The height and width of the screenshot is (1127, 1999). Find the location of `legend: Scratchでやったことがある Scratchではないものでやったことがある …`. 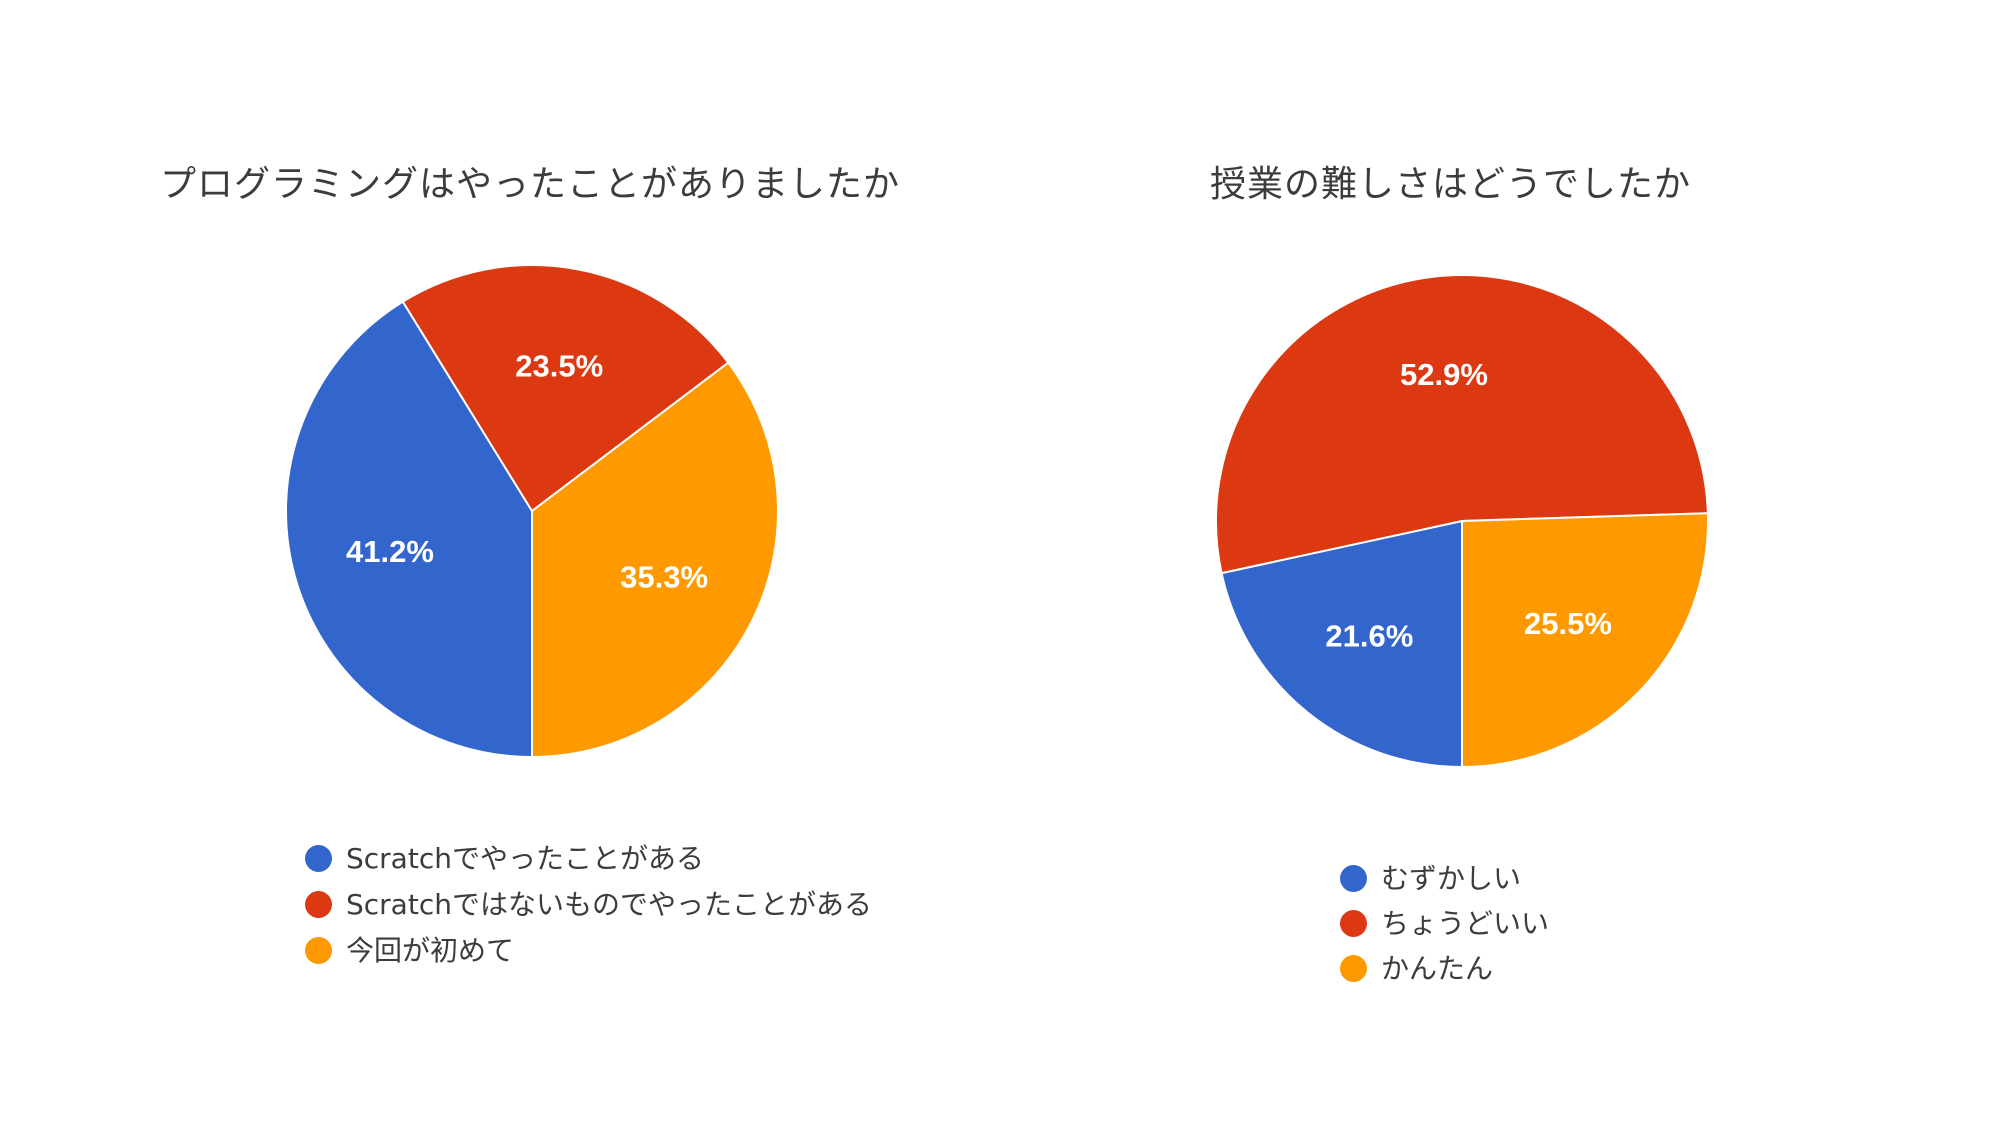

legend: Scratchでやったことがある Scratchではないものでやったことがある … is located at coordinates (592, 907).